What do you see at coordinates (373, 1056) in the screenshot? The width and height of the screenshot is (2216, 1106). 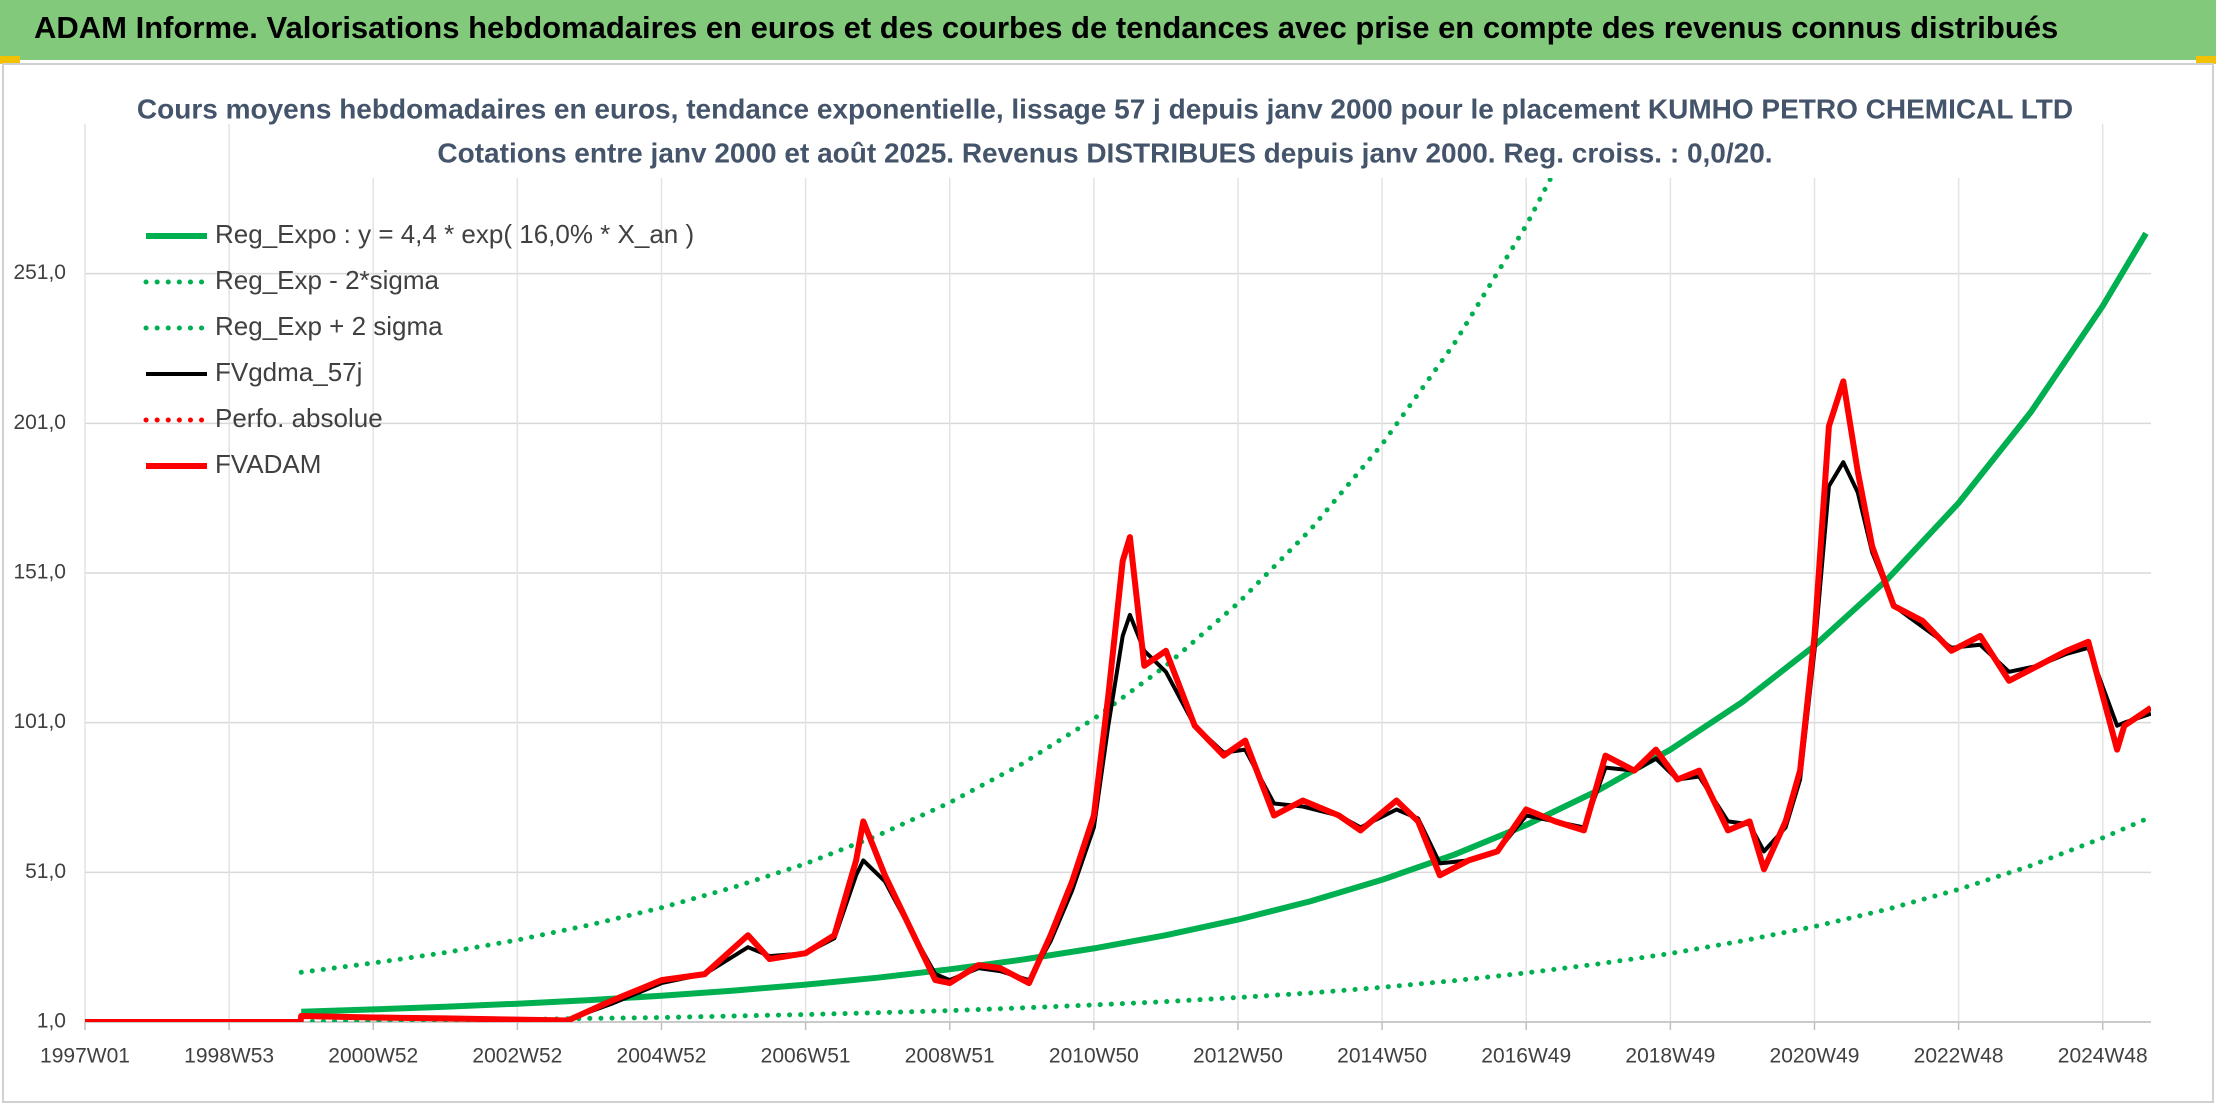 I see `x-tick-label: 2000W52` at bounding box center [373, 1056].